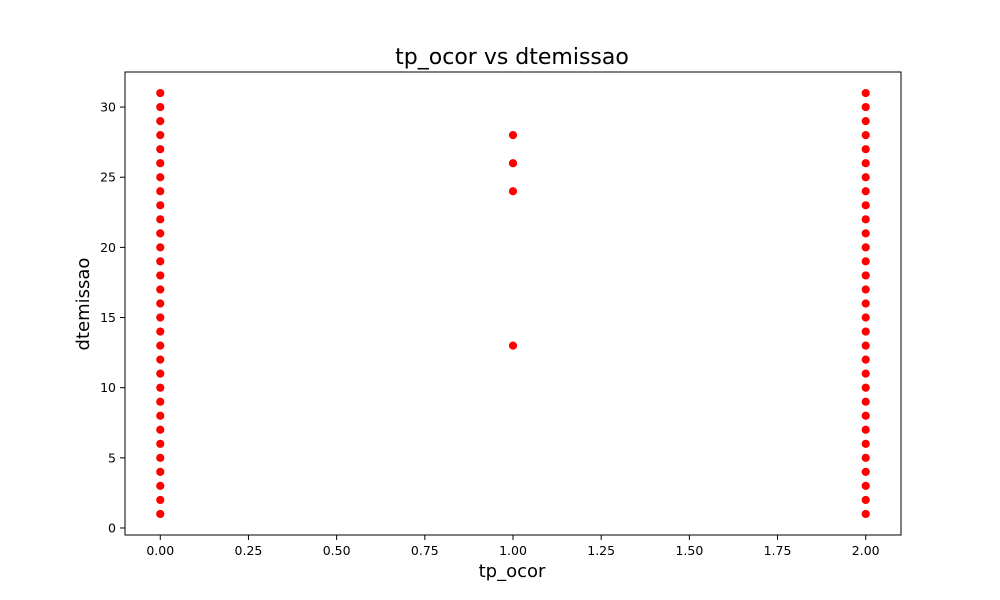 The height and width of the screenshot is (600, 1000). What do you see at coordinates (689, 550) in the screenshot?
I see `x-tick-label: 1.50` at bounding box center [689, 550].